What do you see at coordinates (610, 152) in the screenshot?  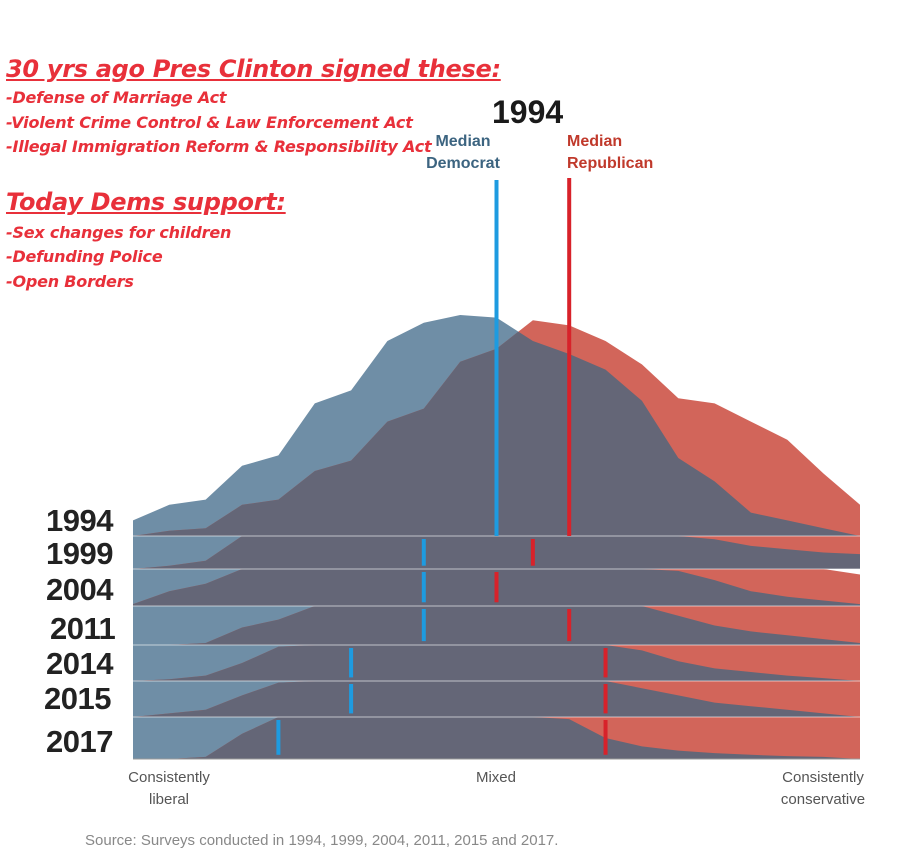 I see `median-republican-label: Median Republican` at bounding box center [610, 152].